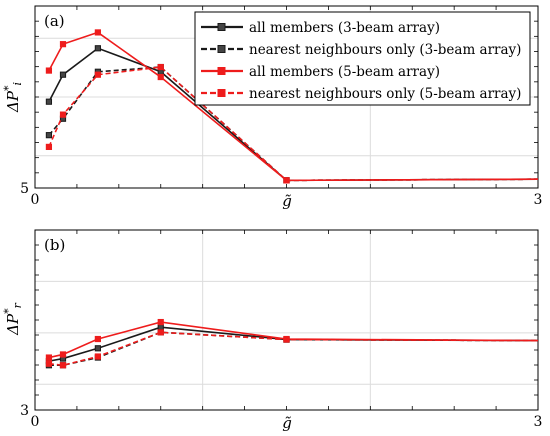 Image resolution: width=550 pixels, height=436 pixels. I want to click on y-tick-label: 3, so click(24, 411).